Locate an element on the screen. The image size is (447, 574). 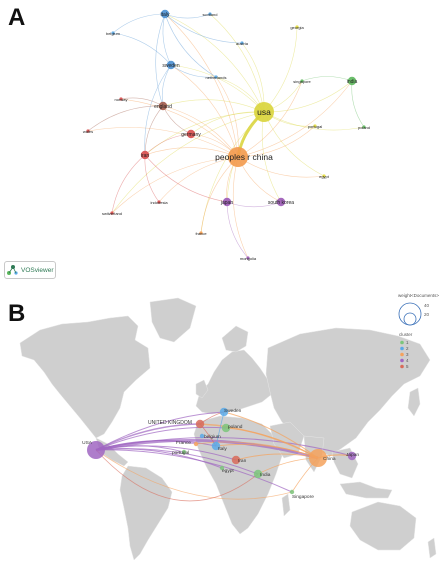
node-label-wales: wales is located at coordinates (88, 131).